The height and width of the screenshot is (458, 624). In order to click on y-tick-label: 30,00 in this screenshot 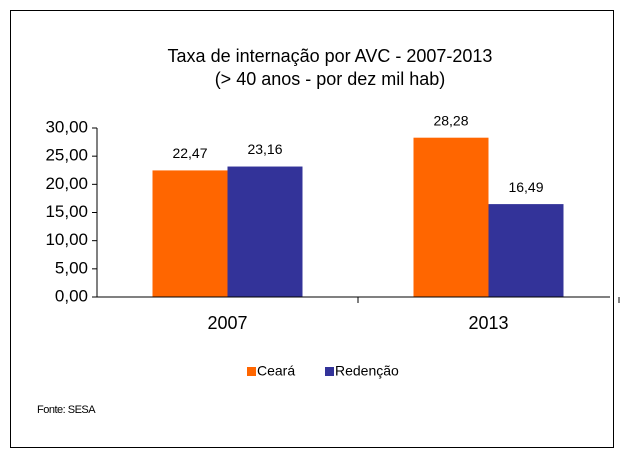, I will do `click(66, 126)`.